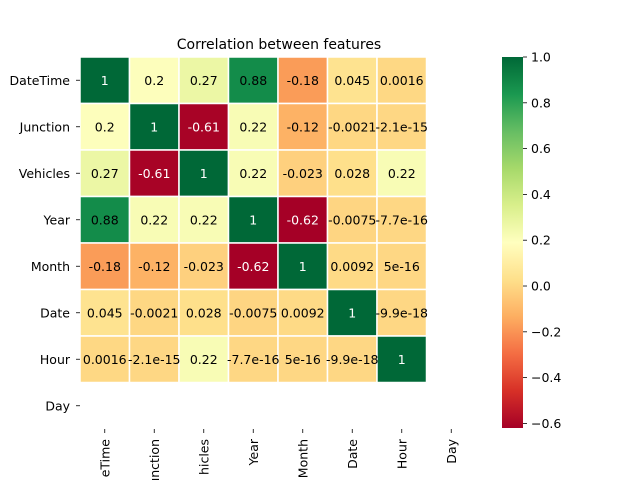  I want to click on heatmap-cell-r6-c6, so click(402, 359).